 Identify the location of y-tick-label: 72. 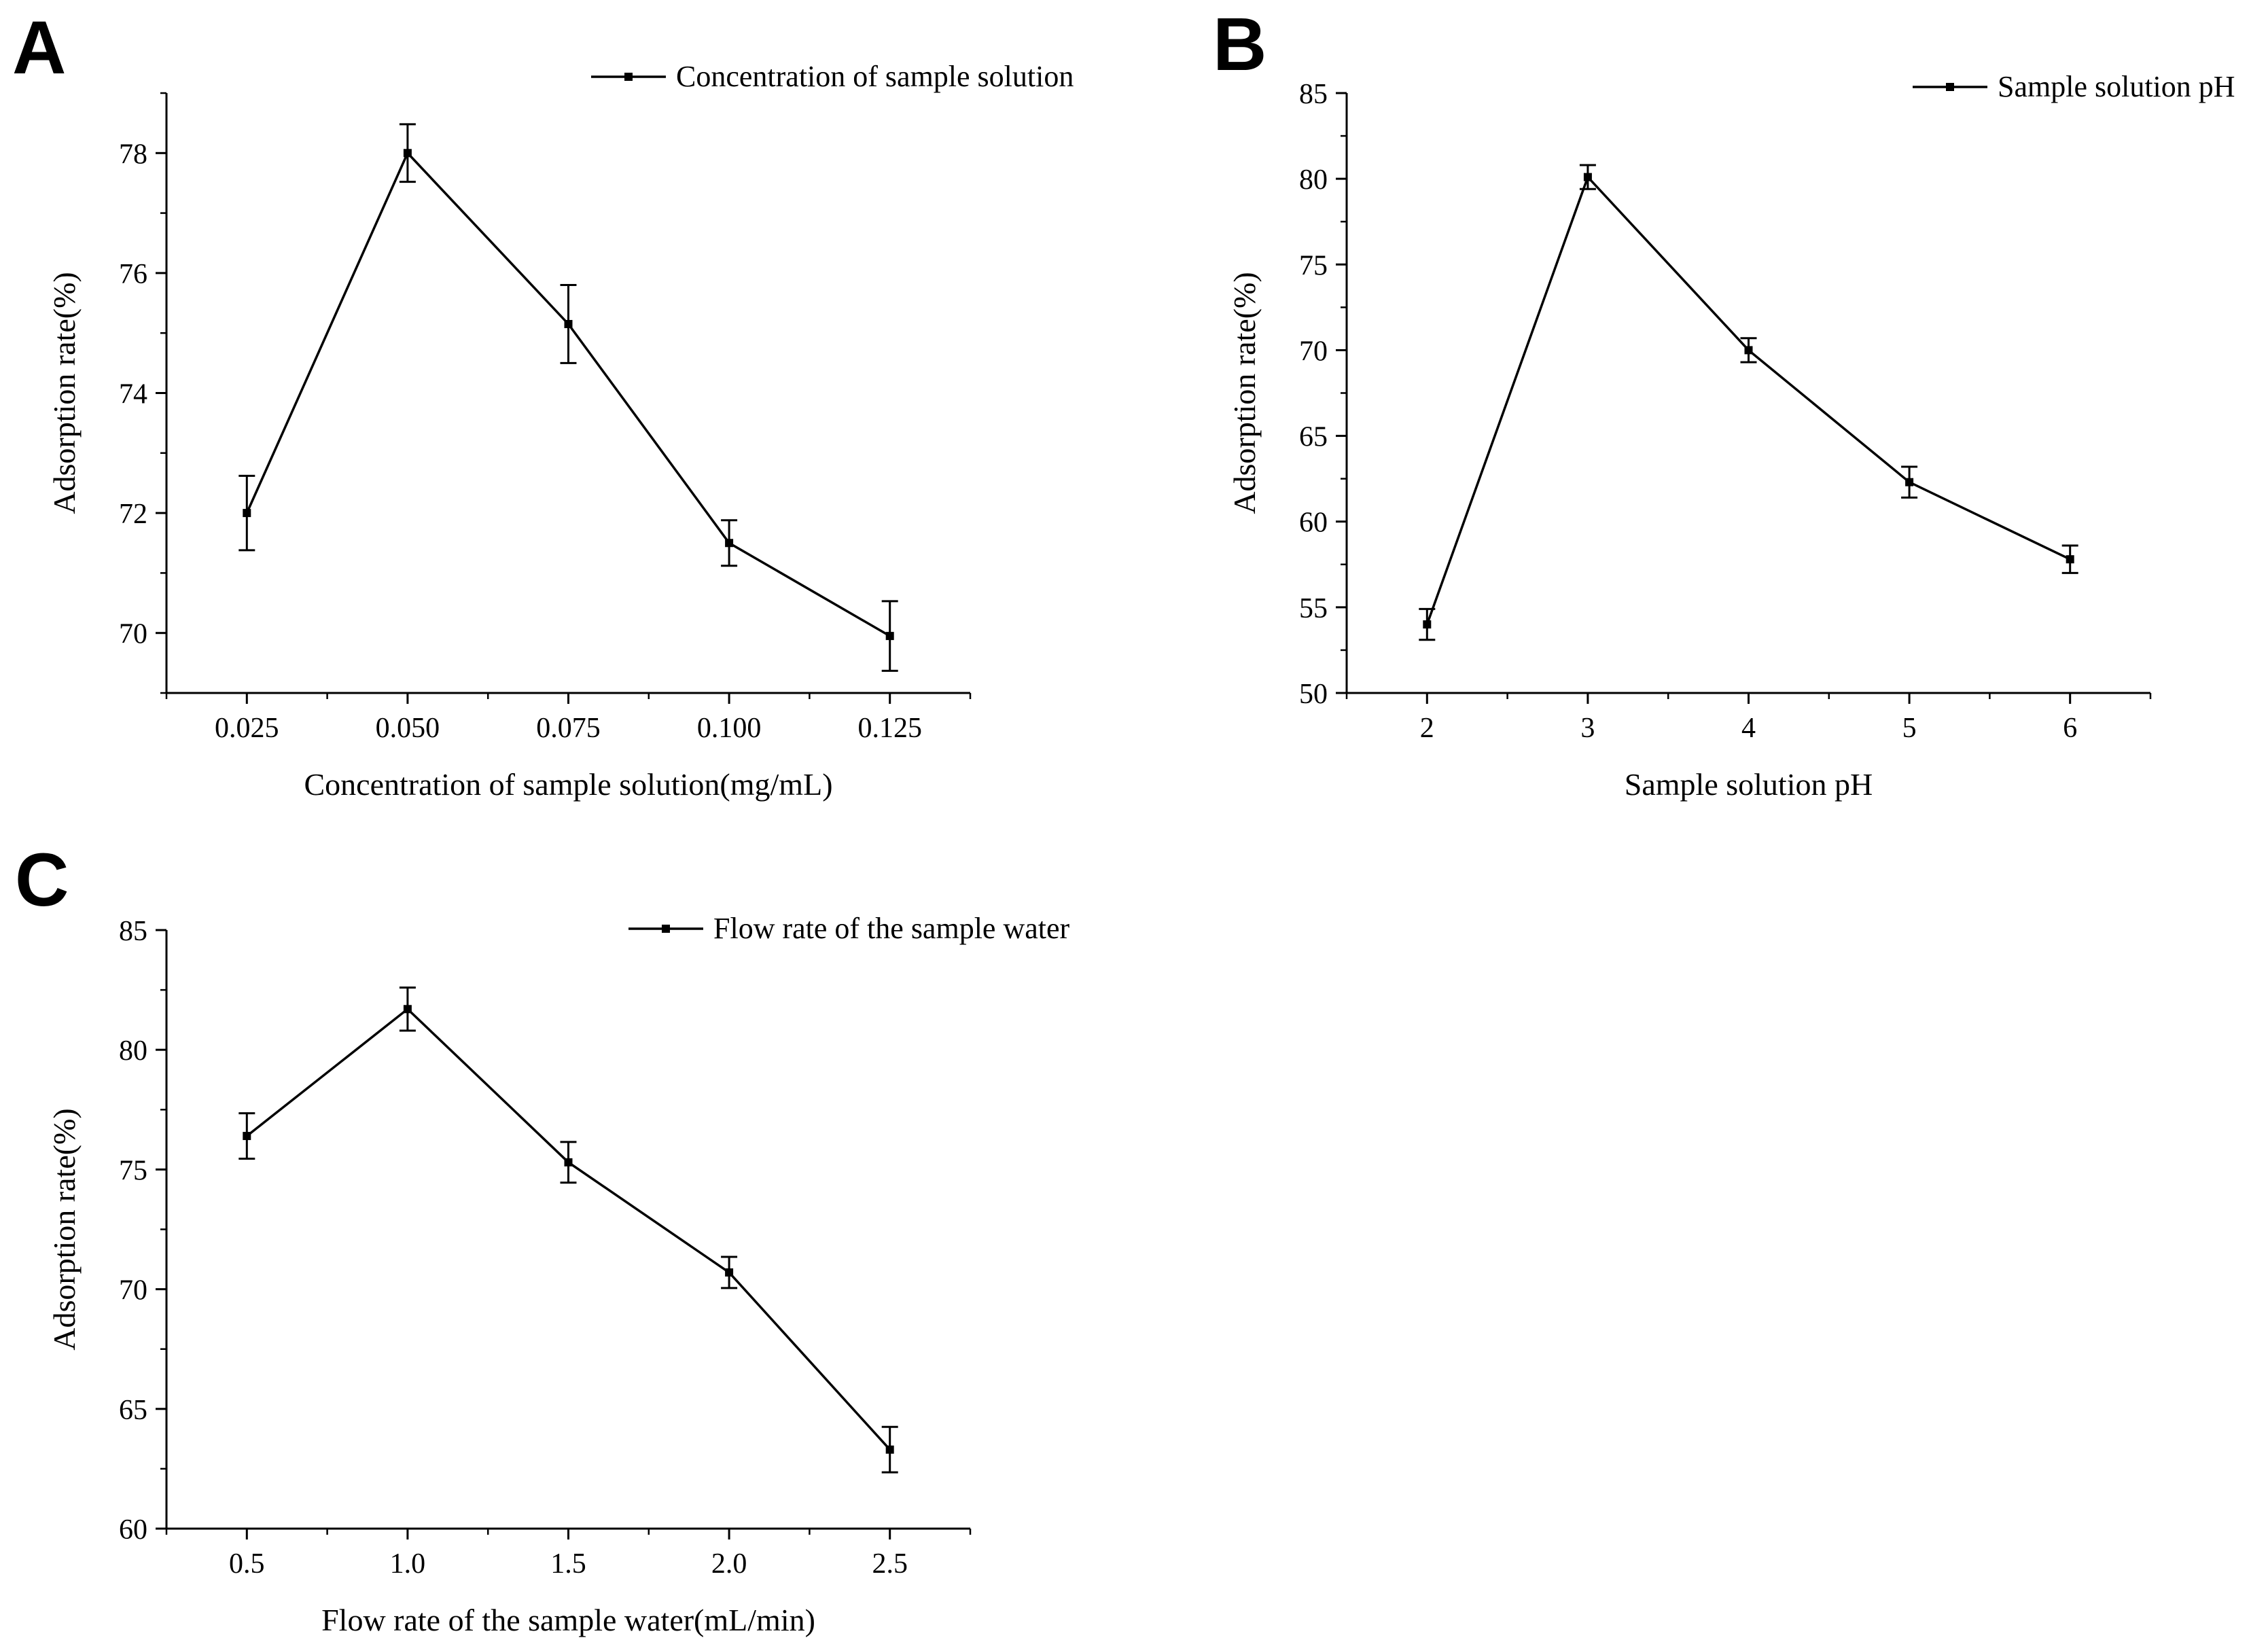
(133, 514).